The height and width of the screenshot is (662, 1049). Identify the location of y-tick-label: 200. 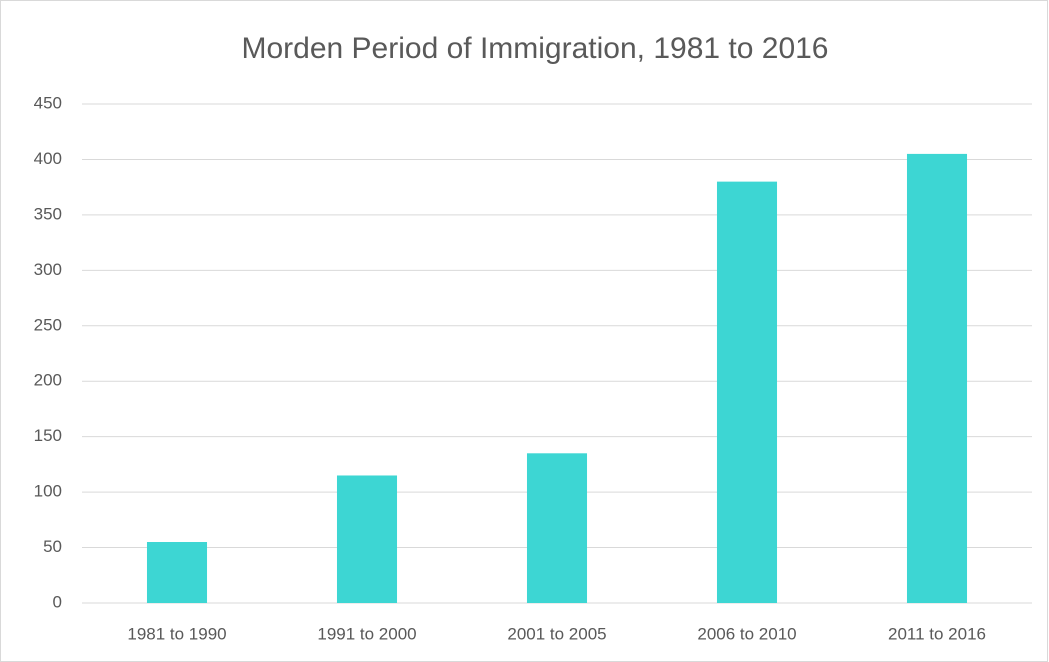
(48, 380).